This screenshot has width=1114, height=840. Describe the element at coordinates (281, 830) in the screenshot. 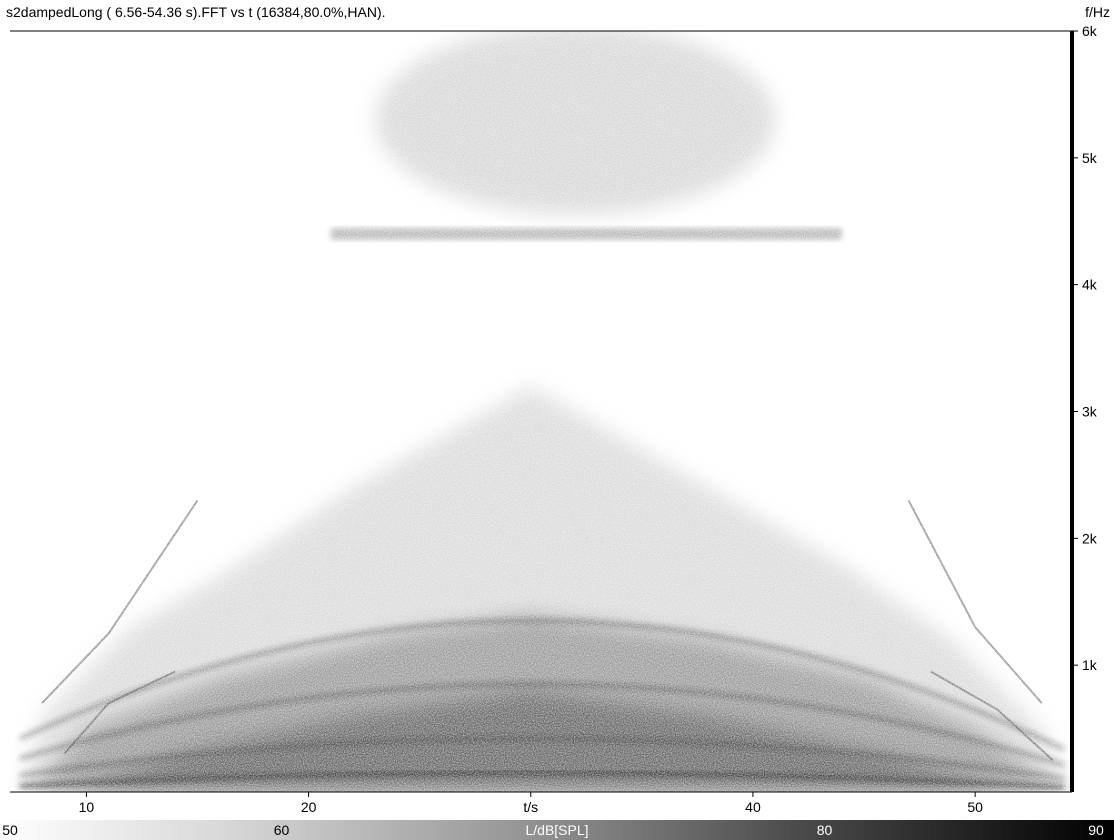

I see `colorbar-tick-60: 60` at that location.